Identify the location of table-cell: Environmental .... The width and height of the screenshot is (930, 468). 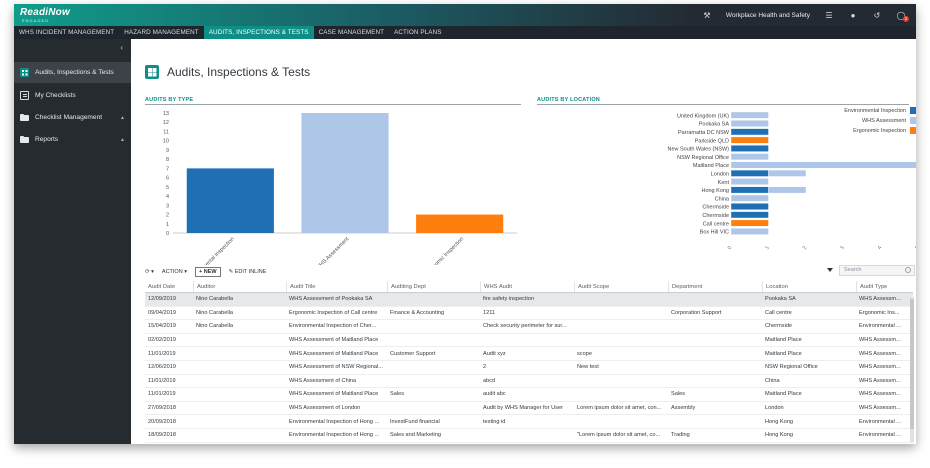
(880, 435).